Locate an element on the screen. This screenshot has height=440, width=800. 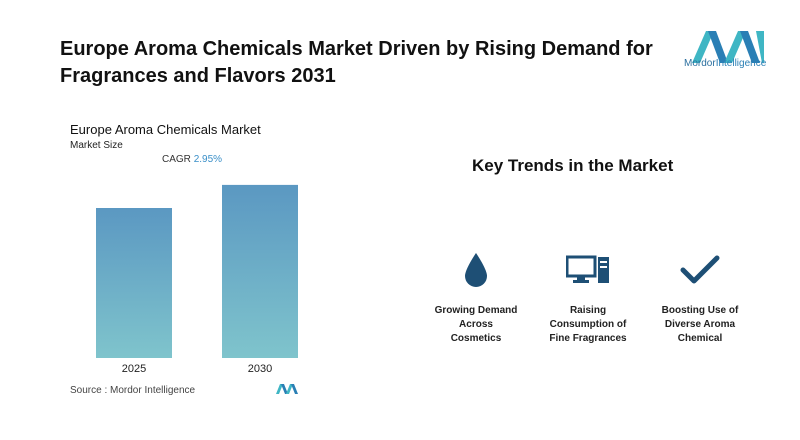
droplet-icon is located at coordinates (476, 270).